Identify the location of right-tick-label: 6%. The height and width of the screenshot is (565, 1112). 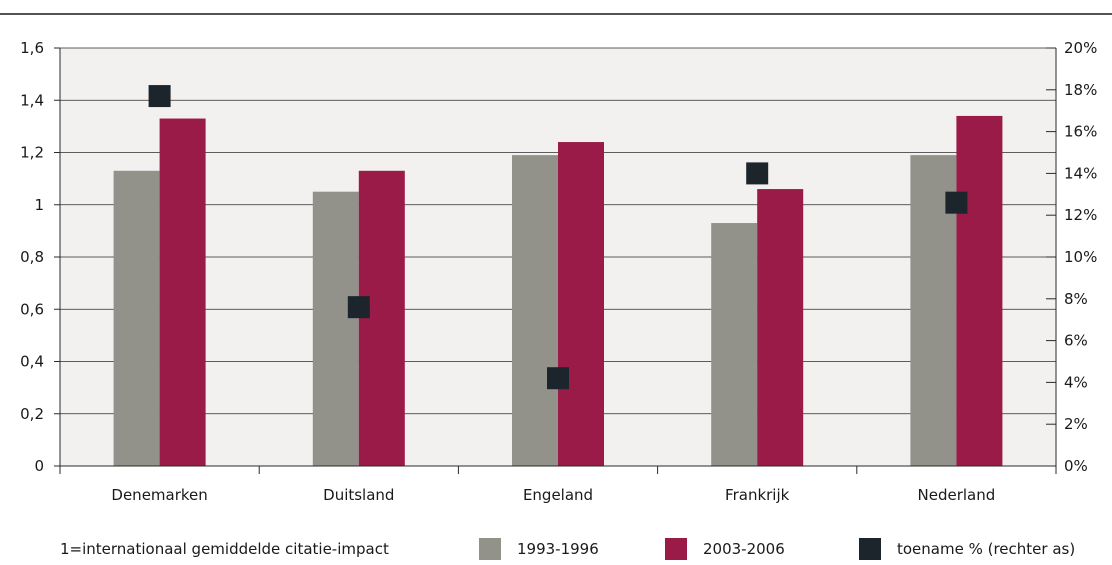
(1076, 341).